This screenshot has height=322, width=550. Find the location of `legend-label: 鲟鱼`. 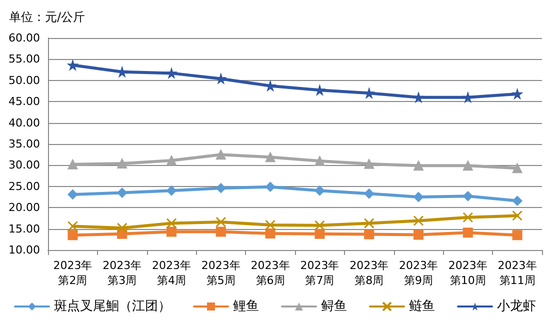

legend-label: 鲟鱼 is located at coordinates (334, 306).